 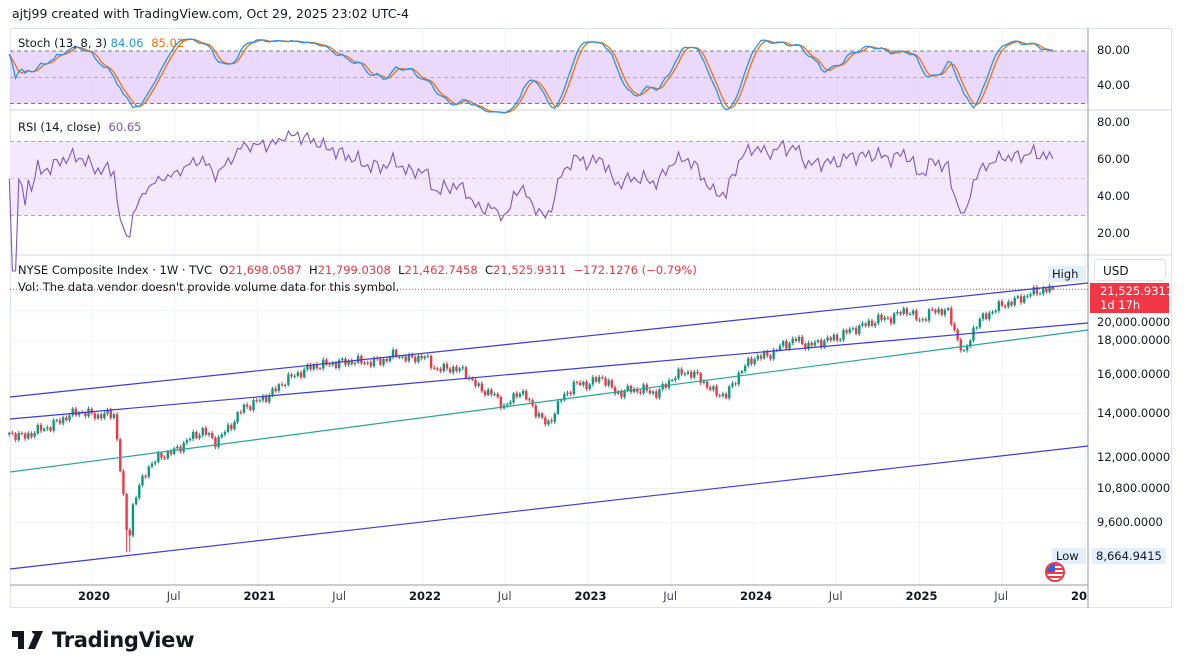 What do you see at coordinates (425, 596) in the screenshot?
I see `time-axis-label: 2022` at bounding box center [425, 596].